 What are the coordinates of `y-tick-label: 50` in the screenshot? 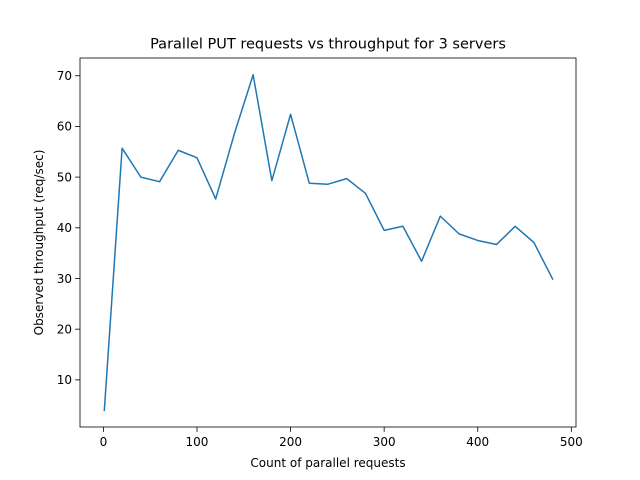 It's located at (64, 177).